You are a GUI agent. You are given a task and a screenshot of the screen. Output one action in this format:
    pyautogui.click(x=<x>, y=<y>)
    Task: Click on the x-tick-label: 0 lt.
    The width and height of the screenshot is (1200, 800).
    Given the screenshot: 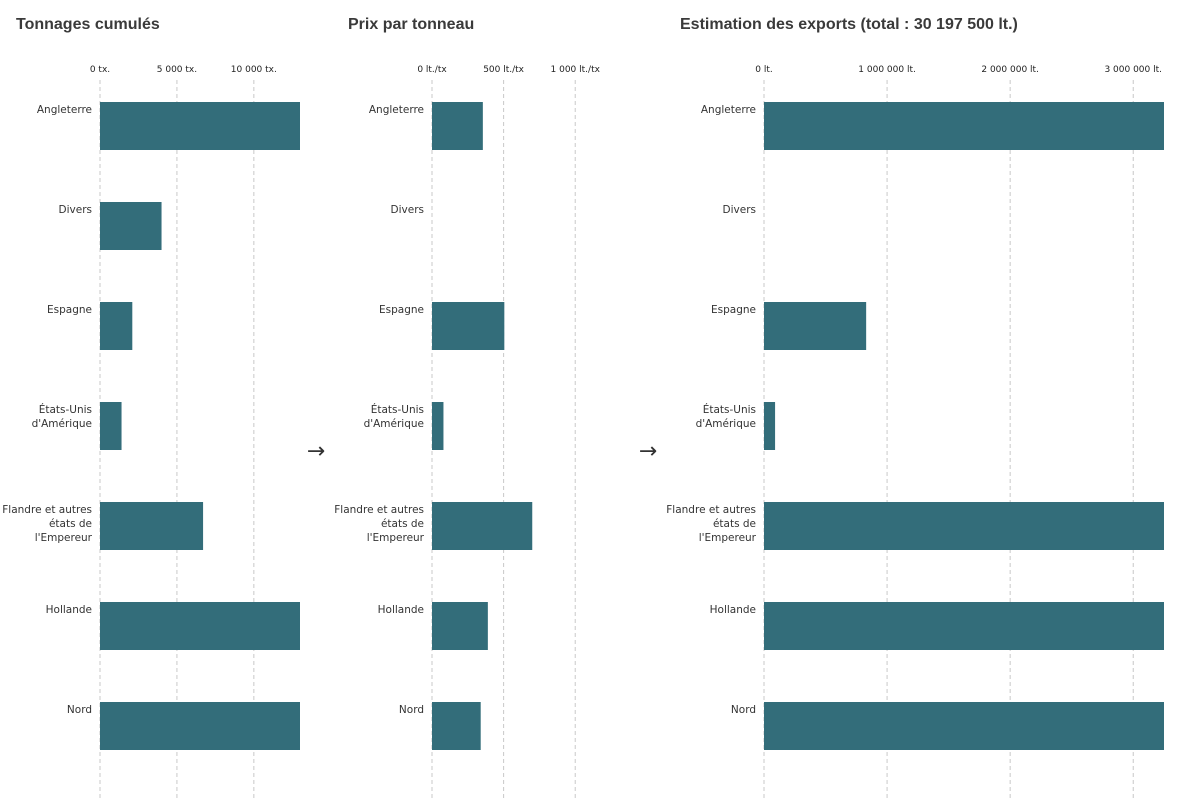 What is the action you would take?
    pyautogui.click(x=763, y=70)
    